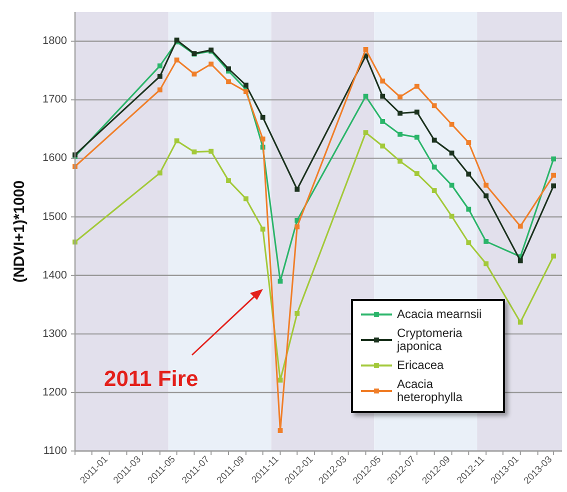  Describe the element at coordinates (54, 100) in the screenshot. I see `y-tick-label: 1700` at that location.